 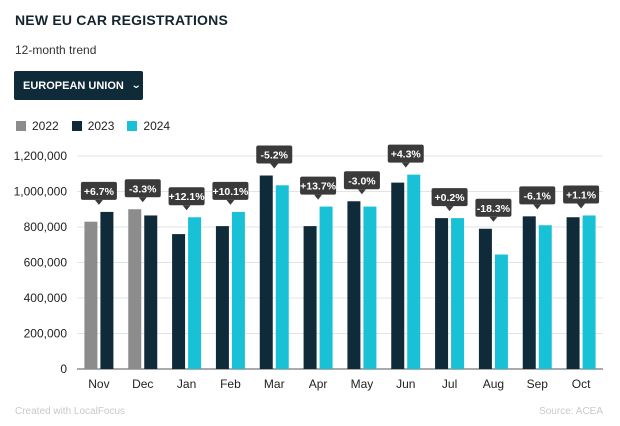 I want to click on annotation-label: -5.2%, so click(x=275, y=156).